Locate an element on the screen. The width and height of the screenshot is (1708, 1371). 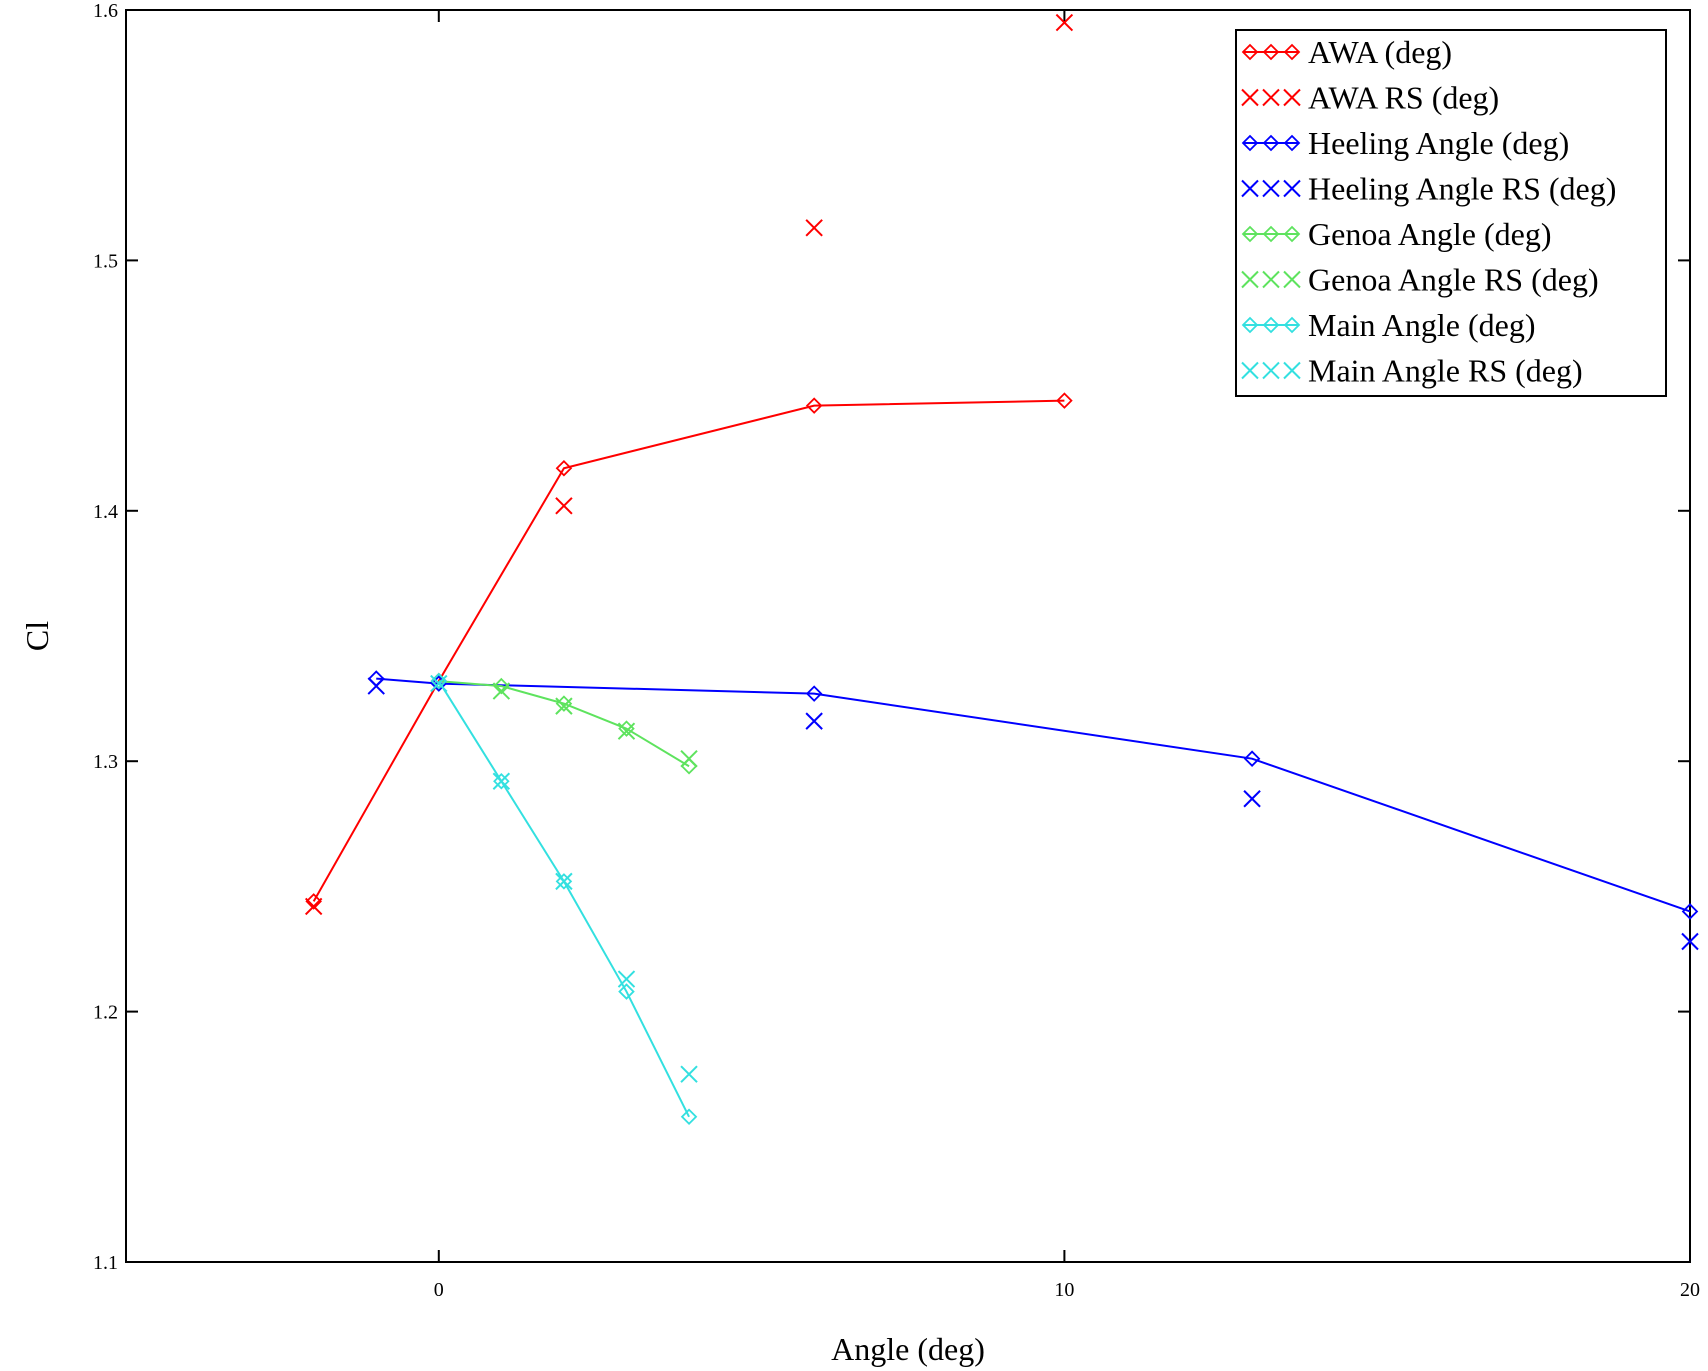
legend-label: AWA (deg) is located at coordinates (1380, 52).